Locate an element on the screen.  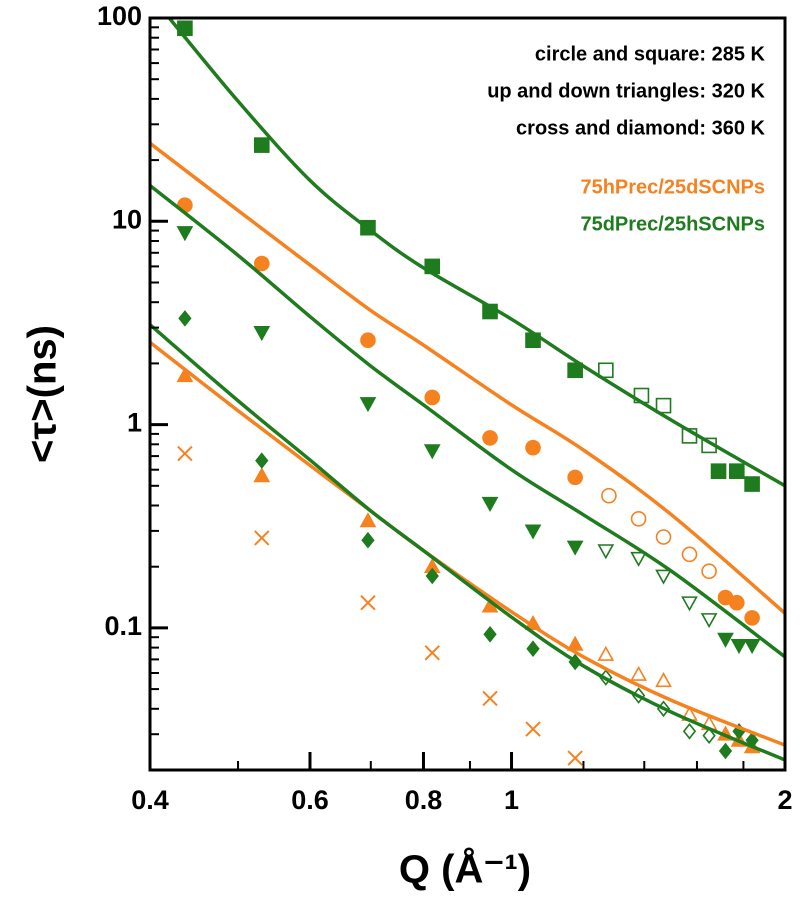
x-tick-label: 0.8 is located at coordinates (424, 800).